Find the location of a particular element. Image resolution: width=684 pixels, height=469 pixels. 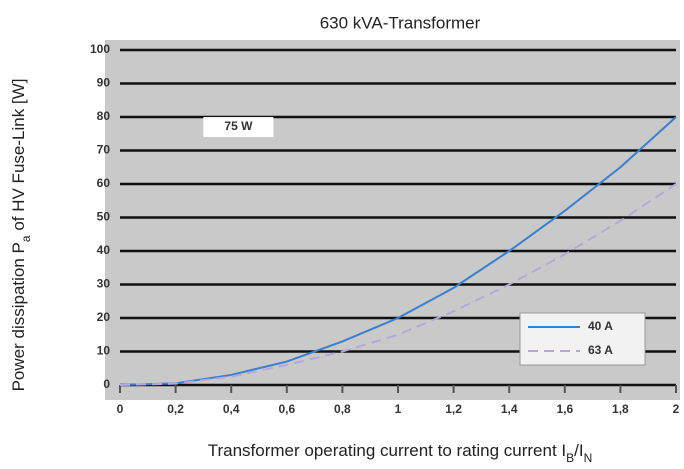

y-tick-label: 100 is located at coordinates (100, 49).